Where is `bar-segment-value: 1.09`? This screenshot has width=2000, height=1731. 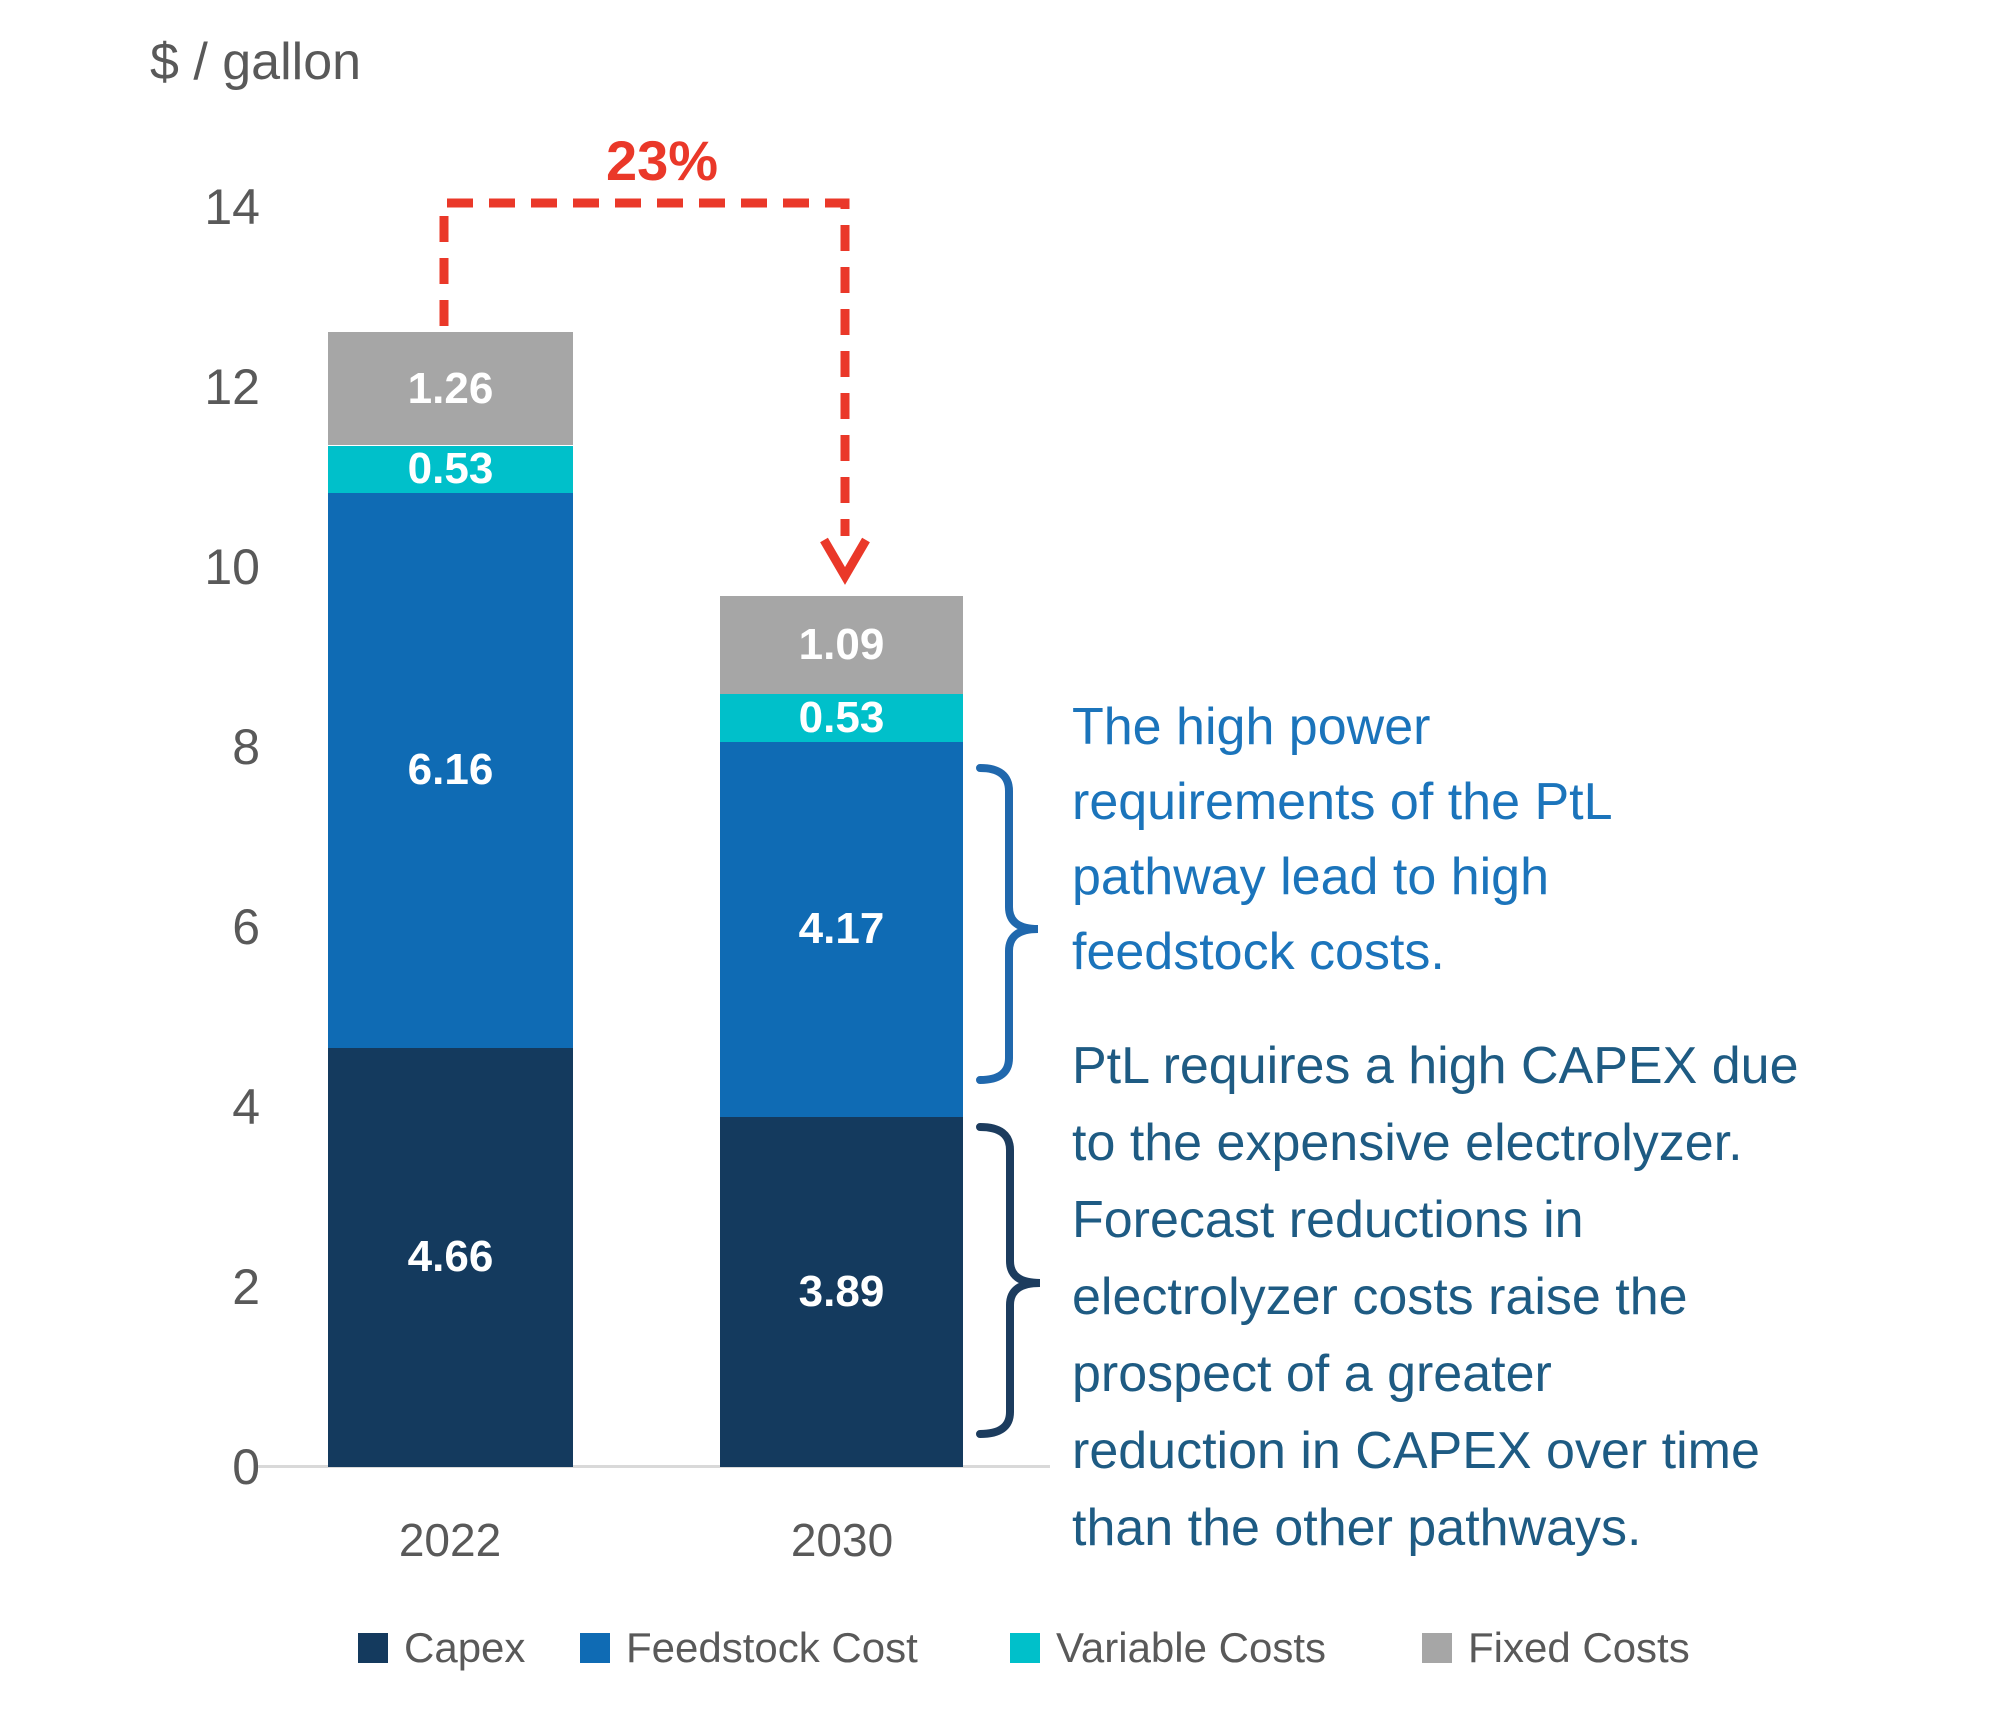 bar-segment-value: 1.09 is located at coordinates (841, 644).